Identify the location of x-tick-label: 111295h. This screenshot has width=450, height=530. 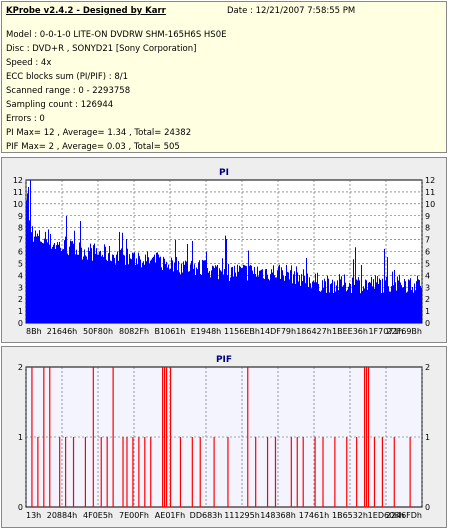
(242, 515).